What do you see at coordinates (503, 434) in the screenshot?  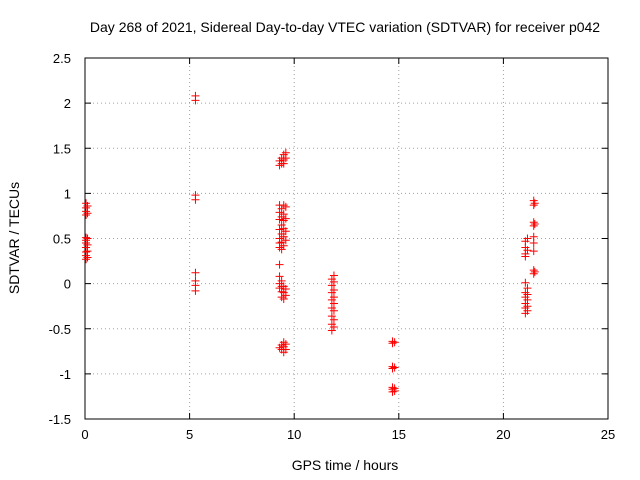 I see `x-tick-label: 20` at bounding box center [503, 434].